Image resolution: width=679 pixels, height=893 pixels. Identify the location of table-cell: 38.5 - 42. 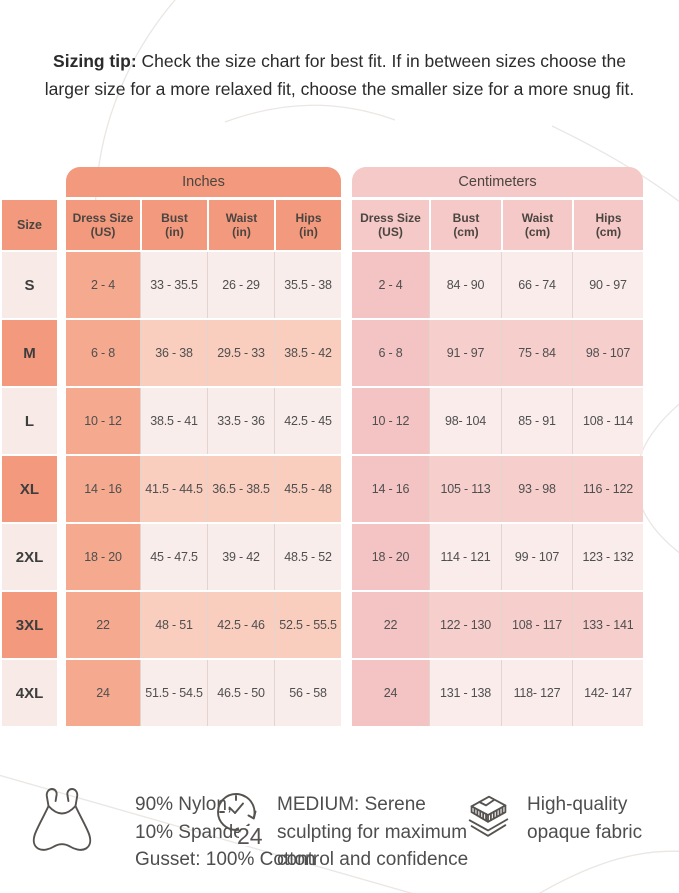
(307, 353).